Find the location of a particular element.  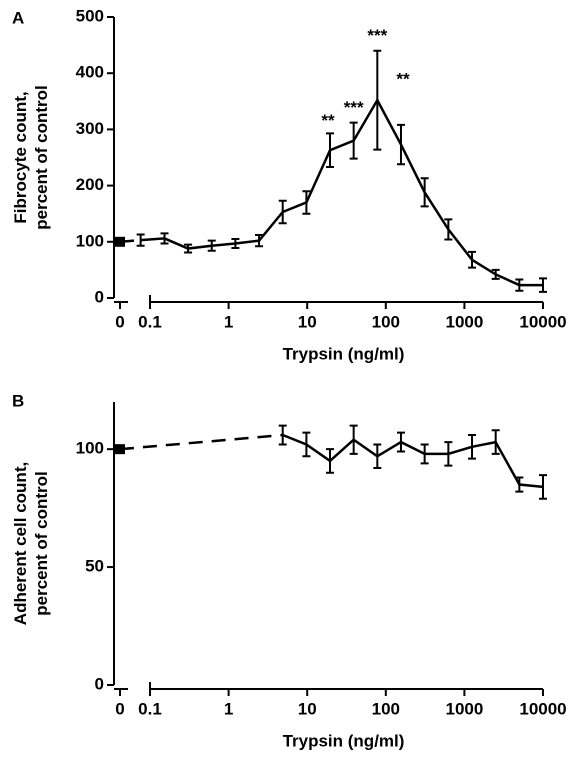

y-tick-label: 50 is located at coordinates (94, 566).